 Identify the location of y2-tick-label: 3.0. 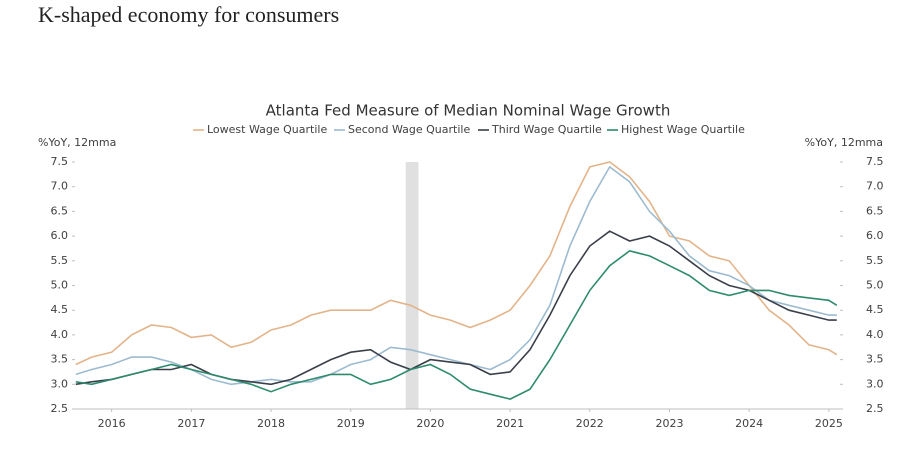
(875, 383).